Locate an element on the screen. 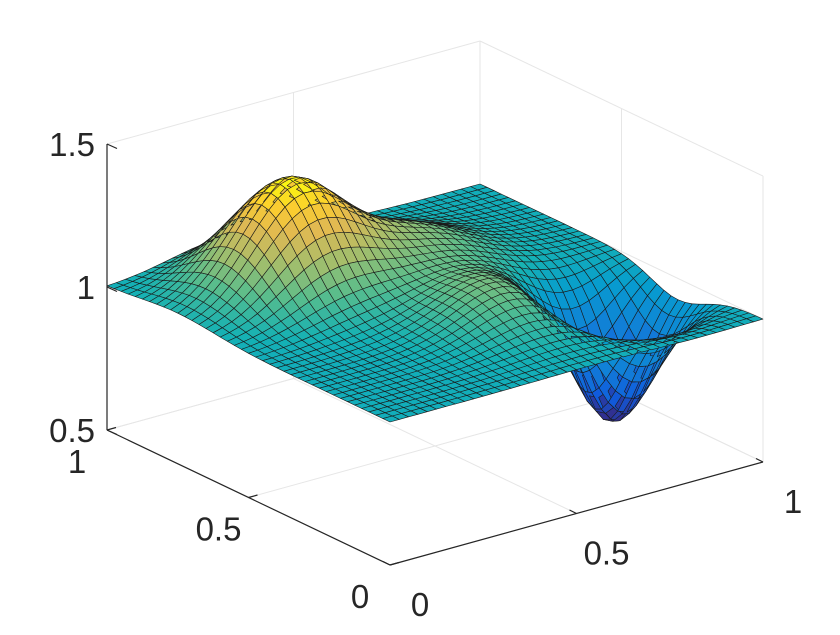 This screenshot has width=840, height=635. grid-line is located at coordinates (435, 446).